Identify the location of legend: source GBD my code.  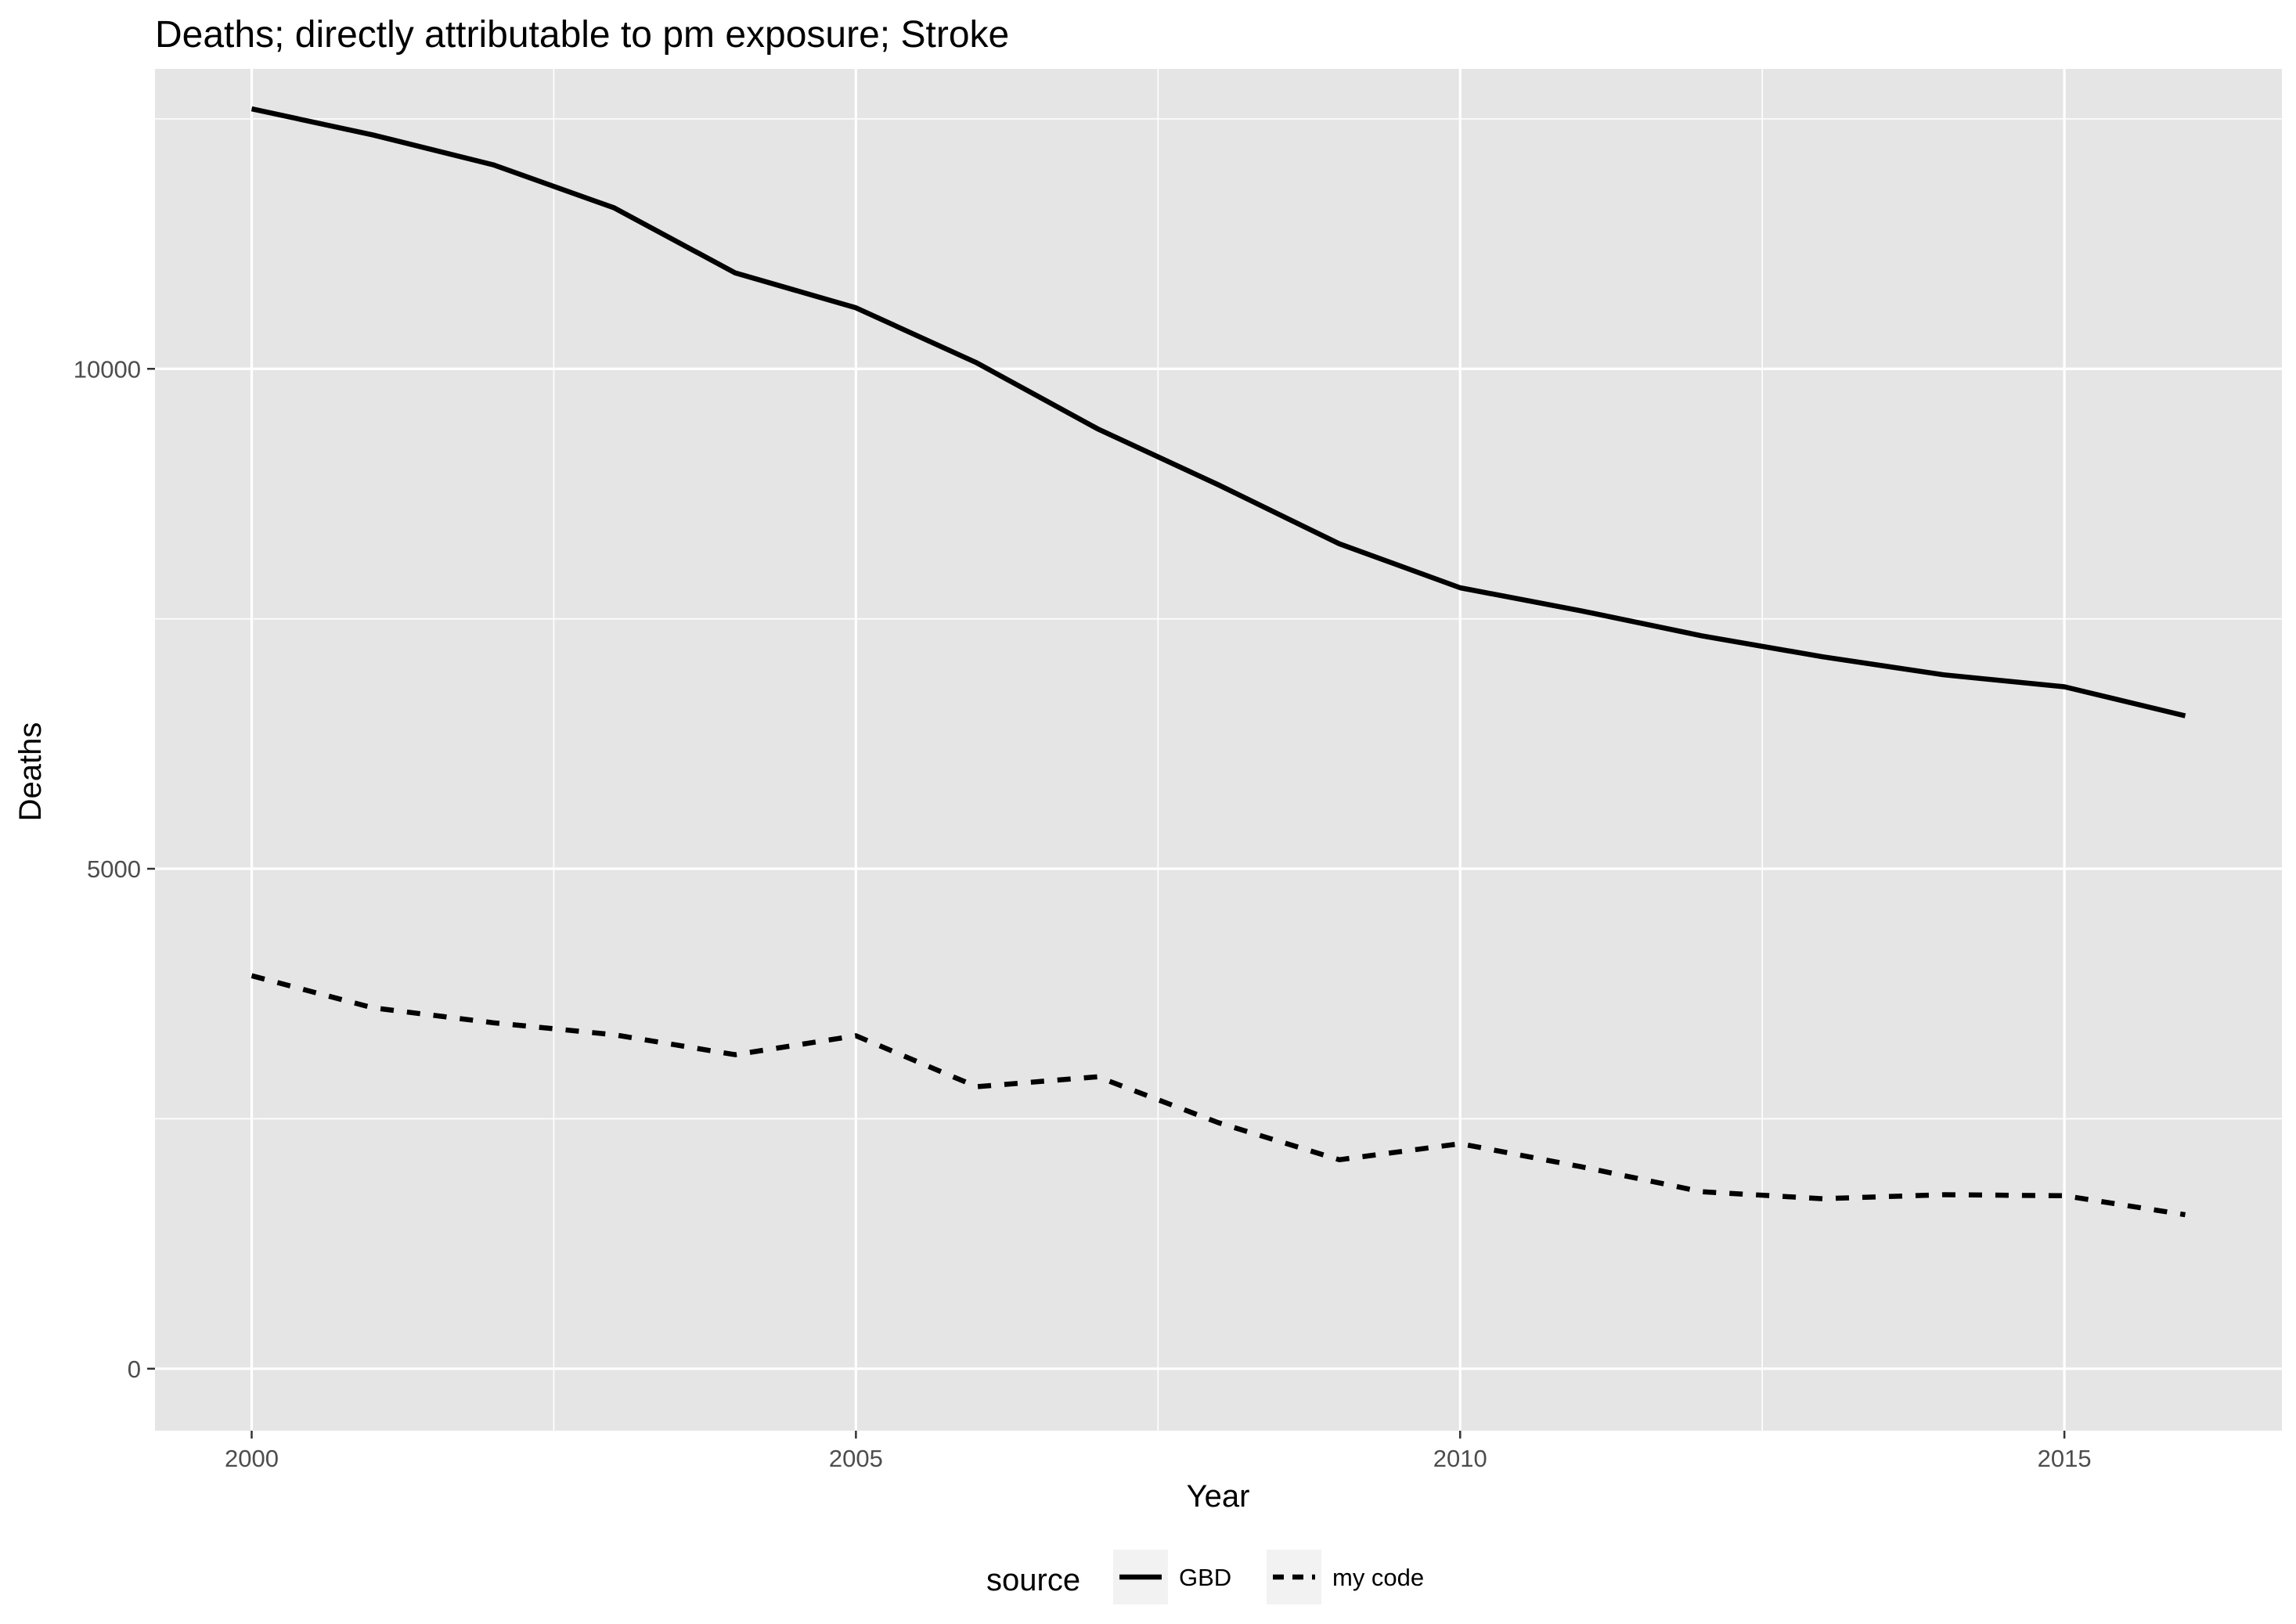
(1205, 1577).